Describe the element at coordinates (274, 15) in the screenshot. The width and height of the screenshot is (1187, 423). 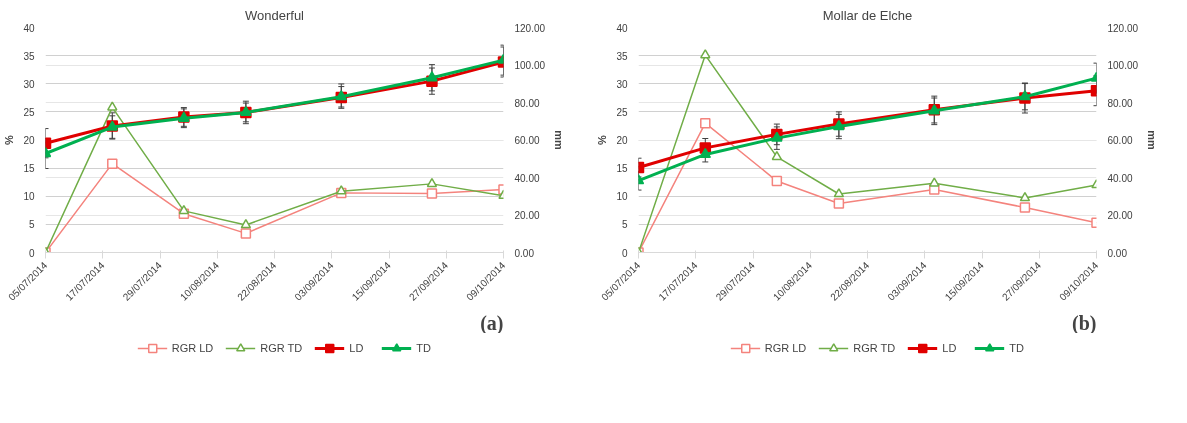
I see `chart-title: Wonderful` at that location.